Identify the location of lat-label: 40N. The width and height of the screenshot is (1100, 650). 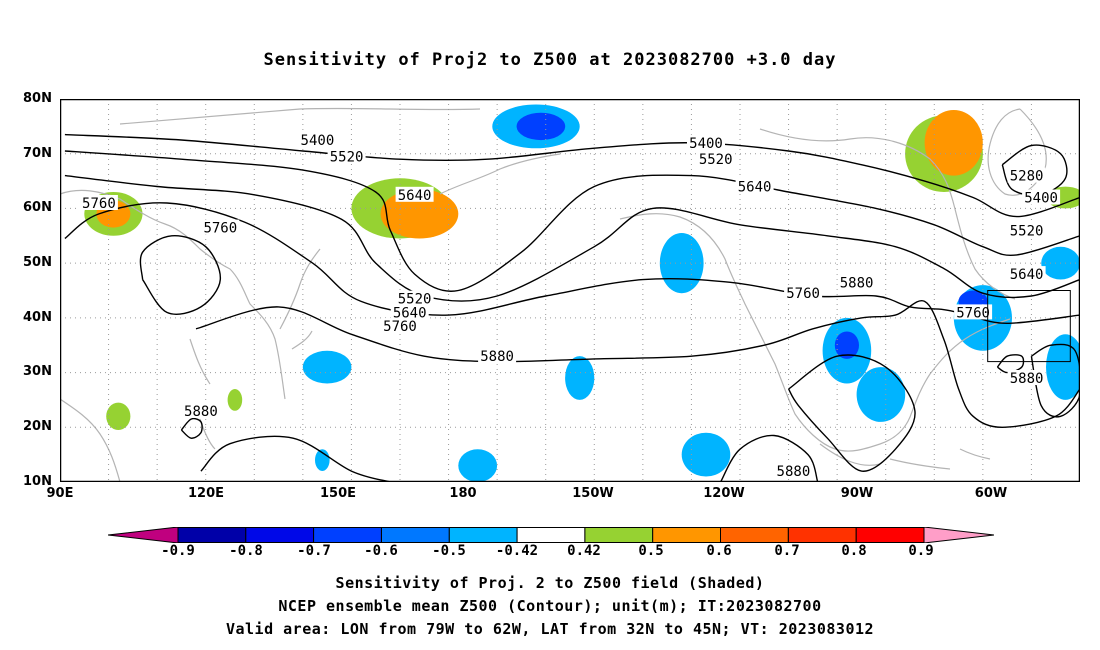
(37, 317).